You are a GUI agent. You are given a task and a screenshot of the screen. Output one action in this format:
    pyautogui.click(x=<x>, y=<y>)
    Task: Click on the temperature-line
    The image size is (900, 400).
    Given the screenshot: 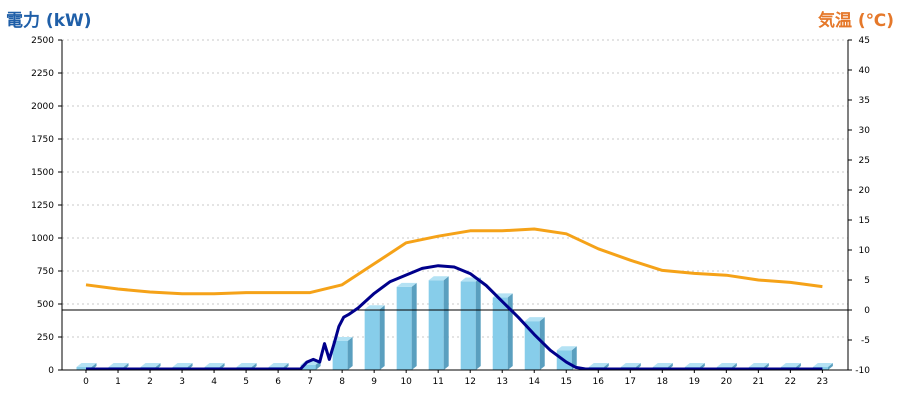 What is the action you would take?
    pyautogui.click(x=454, y=261)
    